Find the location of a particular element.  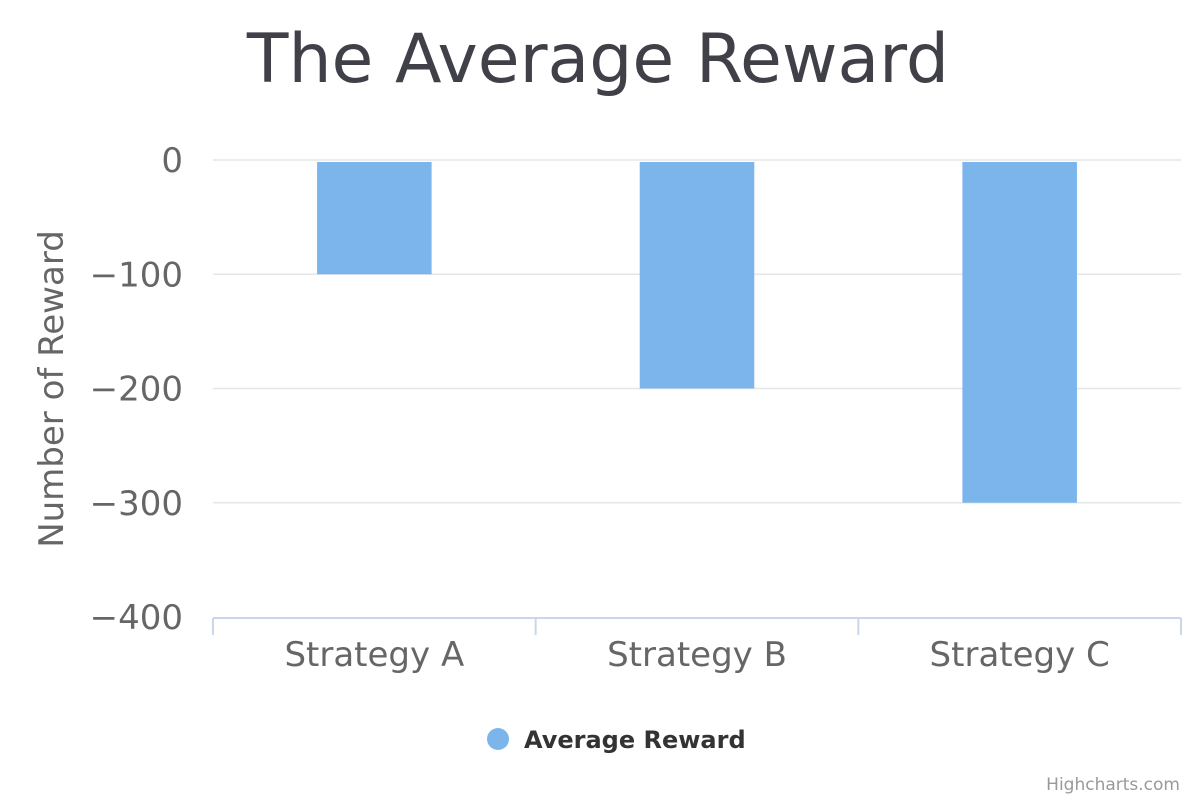

y-tick-label: −200 is located at coordinates (136, 390).